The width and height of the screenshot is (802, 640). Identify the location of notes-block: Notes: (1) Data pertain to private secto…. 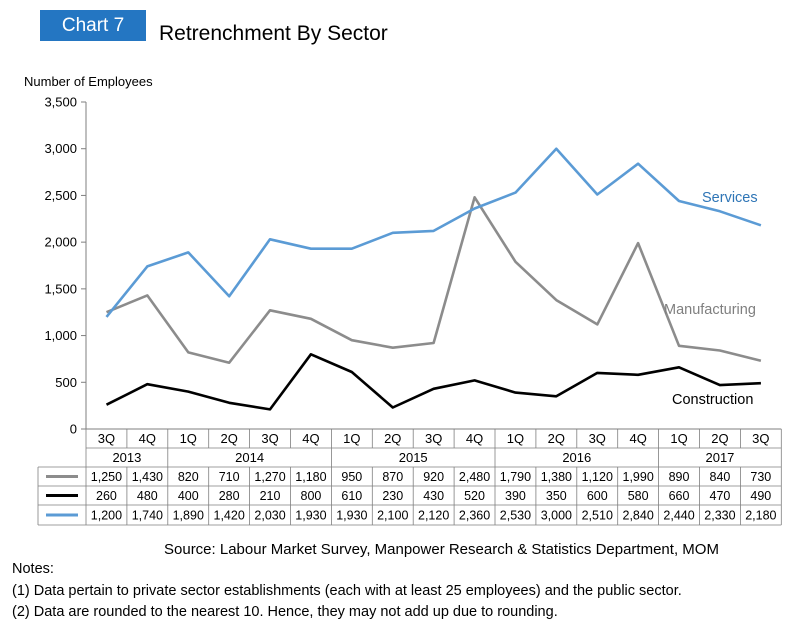
(347, 591).